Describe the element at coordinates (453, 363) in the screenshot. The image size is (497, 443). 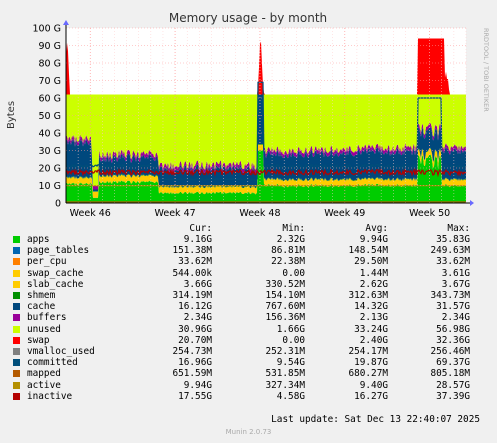
I see `legend-max: 69.37G` at that location.